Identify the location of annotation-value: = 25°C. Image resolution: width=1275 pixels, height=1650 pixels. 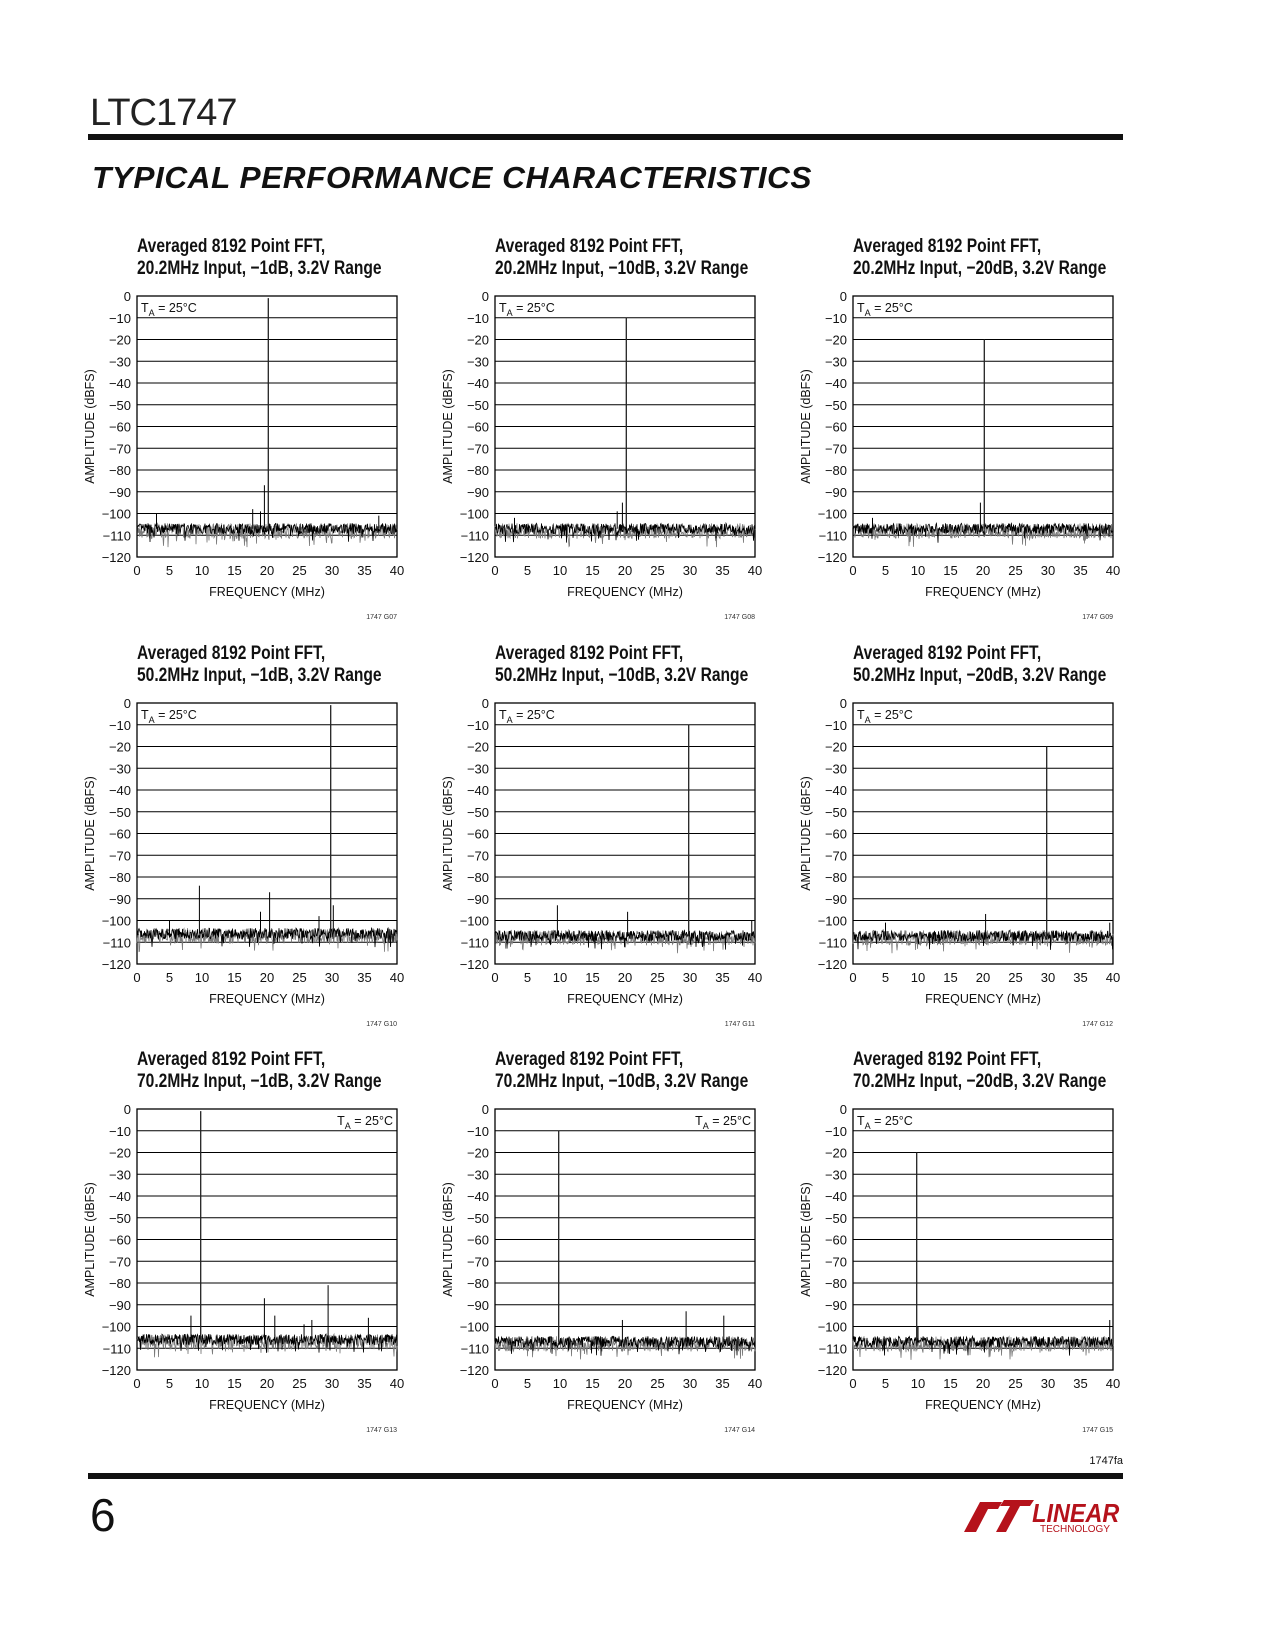
(730, 1121).